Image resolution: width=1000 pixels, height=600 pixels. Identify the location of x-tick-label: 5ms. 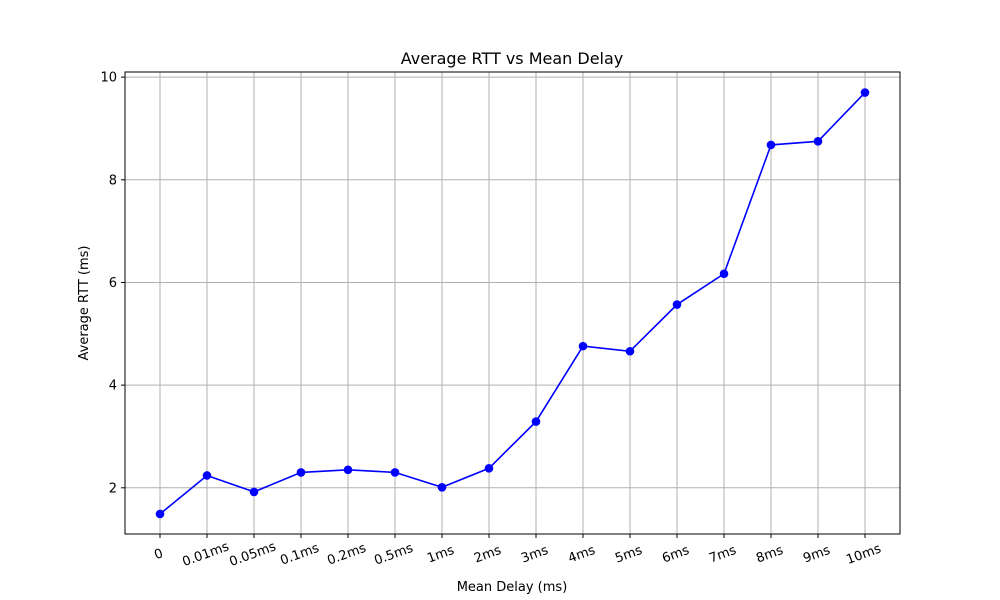
(628, 555).